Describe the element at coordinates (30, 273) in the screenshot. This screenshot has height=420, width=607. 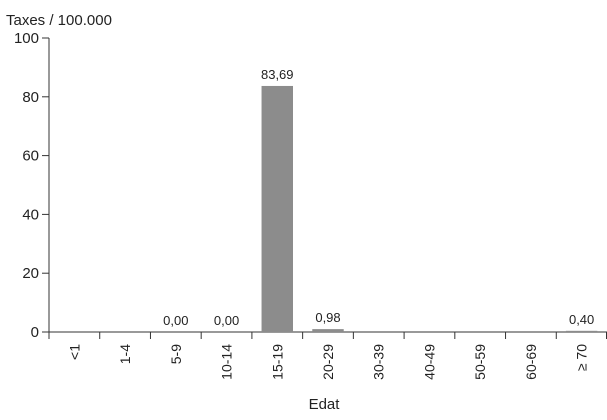
I see `y-tick-label: 20` at that location.